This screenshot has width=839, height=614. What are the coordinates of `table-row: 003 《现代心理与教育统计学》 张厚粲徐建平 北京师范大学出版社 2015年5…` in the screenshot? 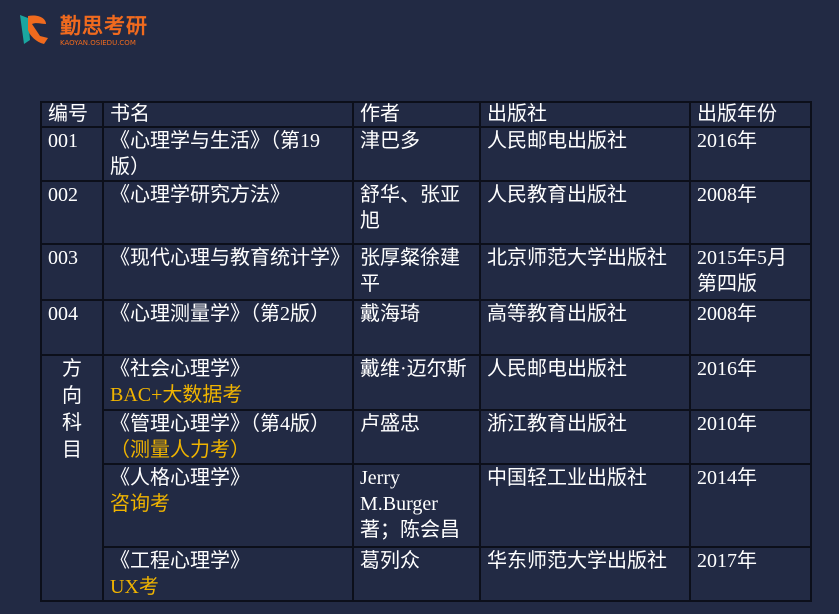 It's located at (426, 272).